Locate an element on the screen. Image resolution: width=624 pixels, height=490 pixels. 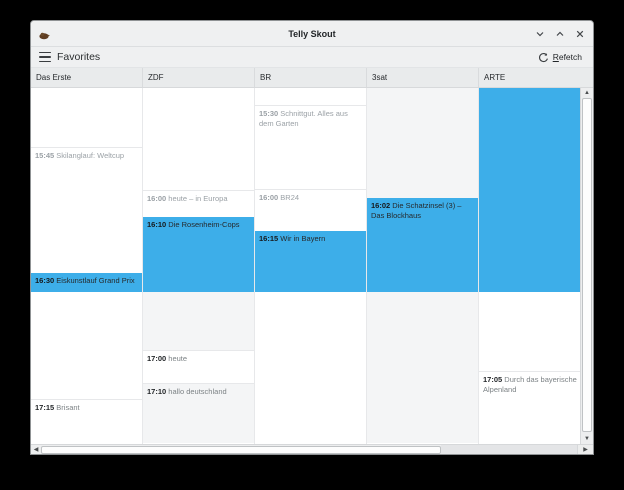
program-time: 16:10 is located at coordinates (158, 224).